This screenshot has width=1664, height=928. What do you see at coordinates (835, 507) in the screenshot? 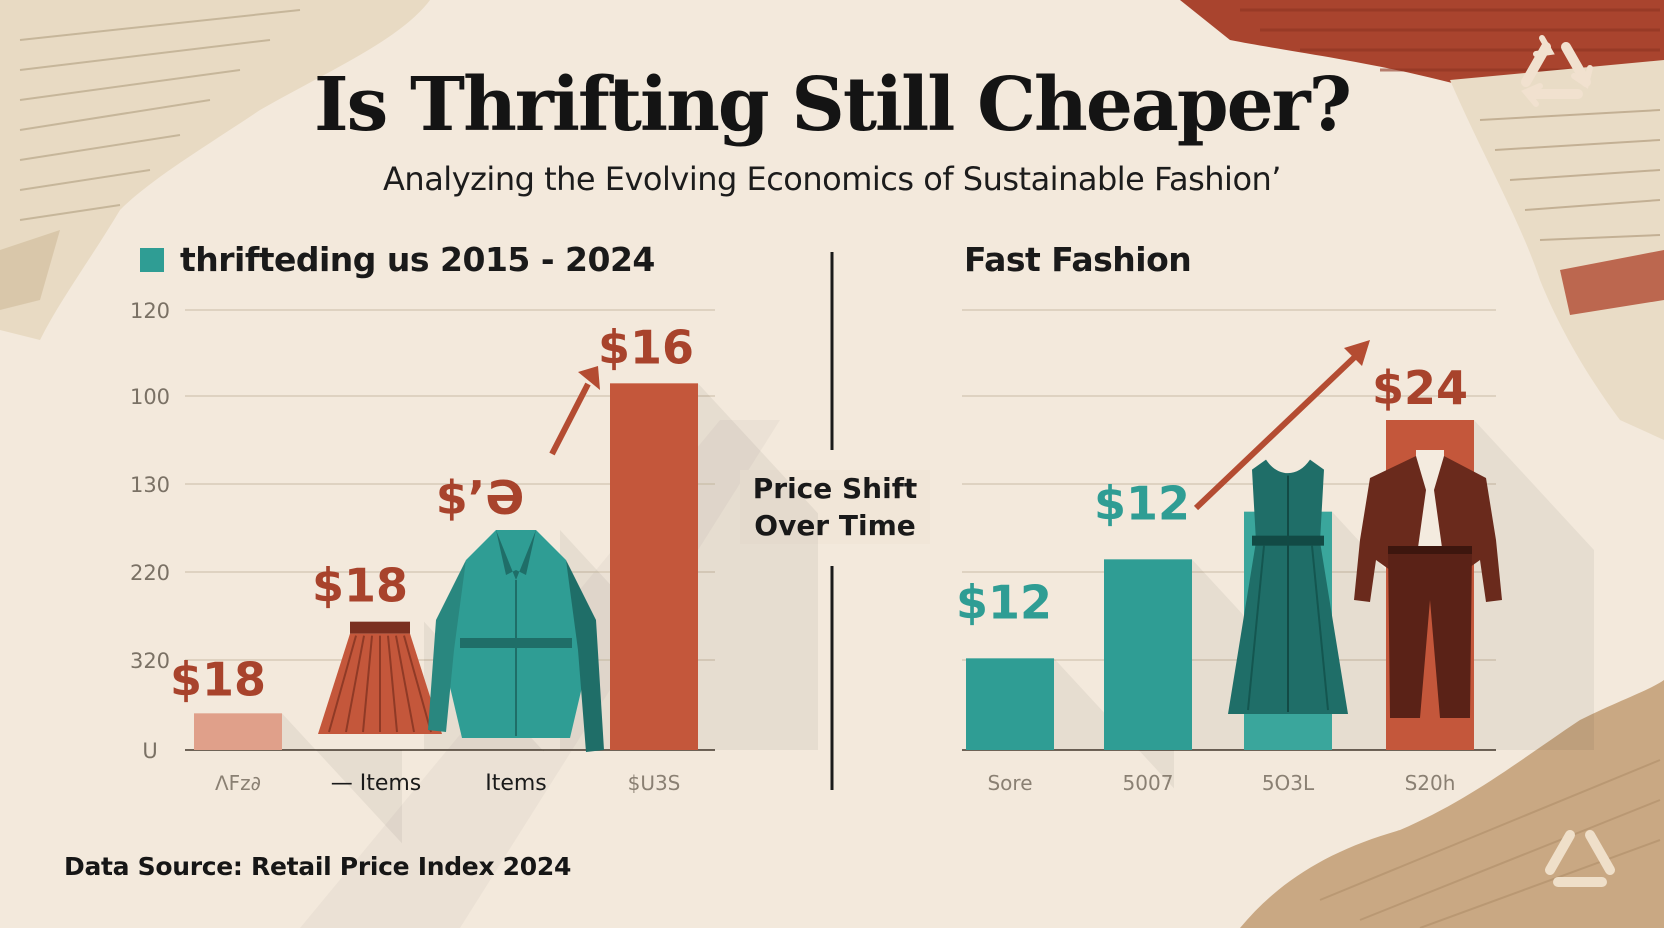
I see `center-label: Price Shift Over Time` at bounding box center [835, 507].